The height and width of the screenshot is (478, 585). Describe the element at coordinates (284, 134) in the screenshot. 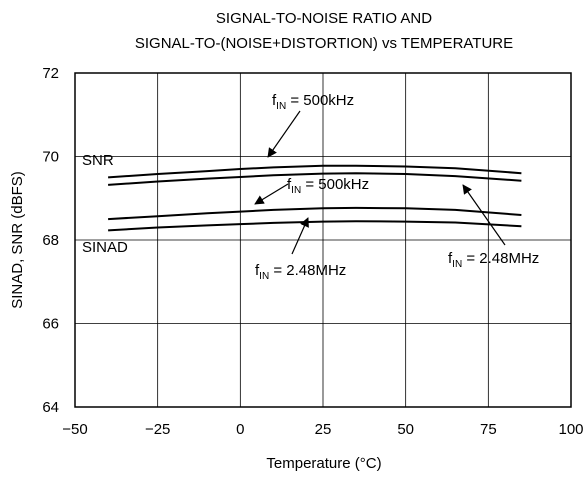

I see `arrow-snr-500khz` at that location.